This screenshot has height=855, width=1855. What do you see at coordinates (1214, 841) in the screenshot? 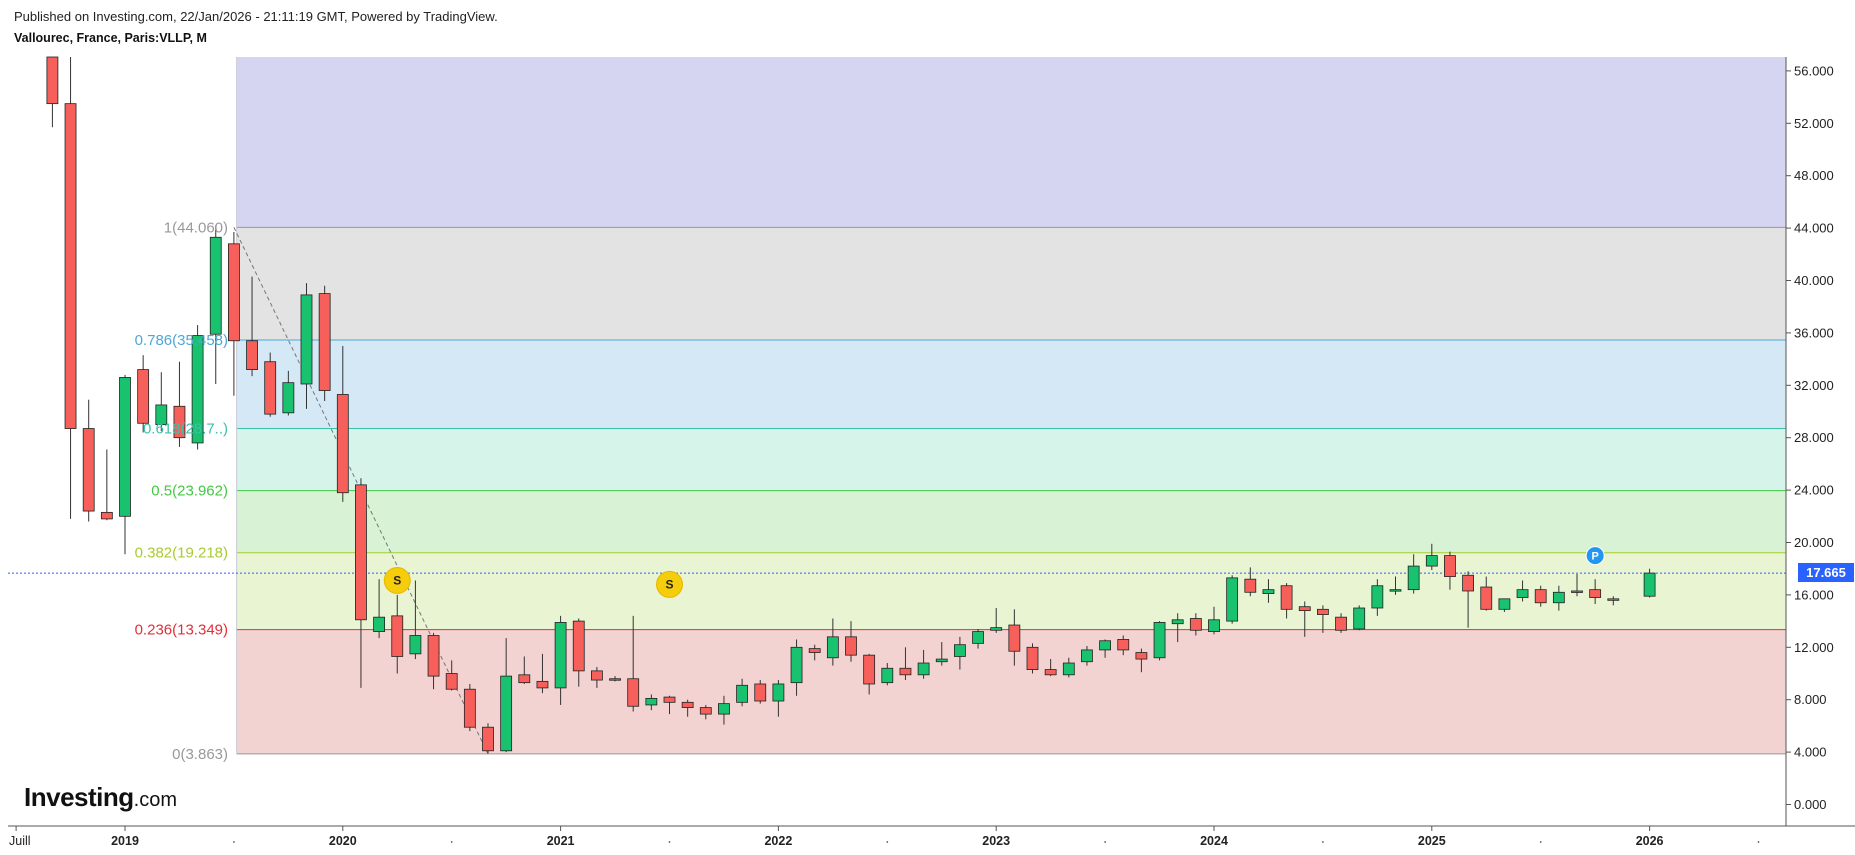
I see `x-tick-label: 2024` at bounding box center [1214, 841].